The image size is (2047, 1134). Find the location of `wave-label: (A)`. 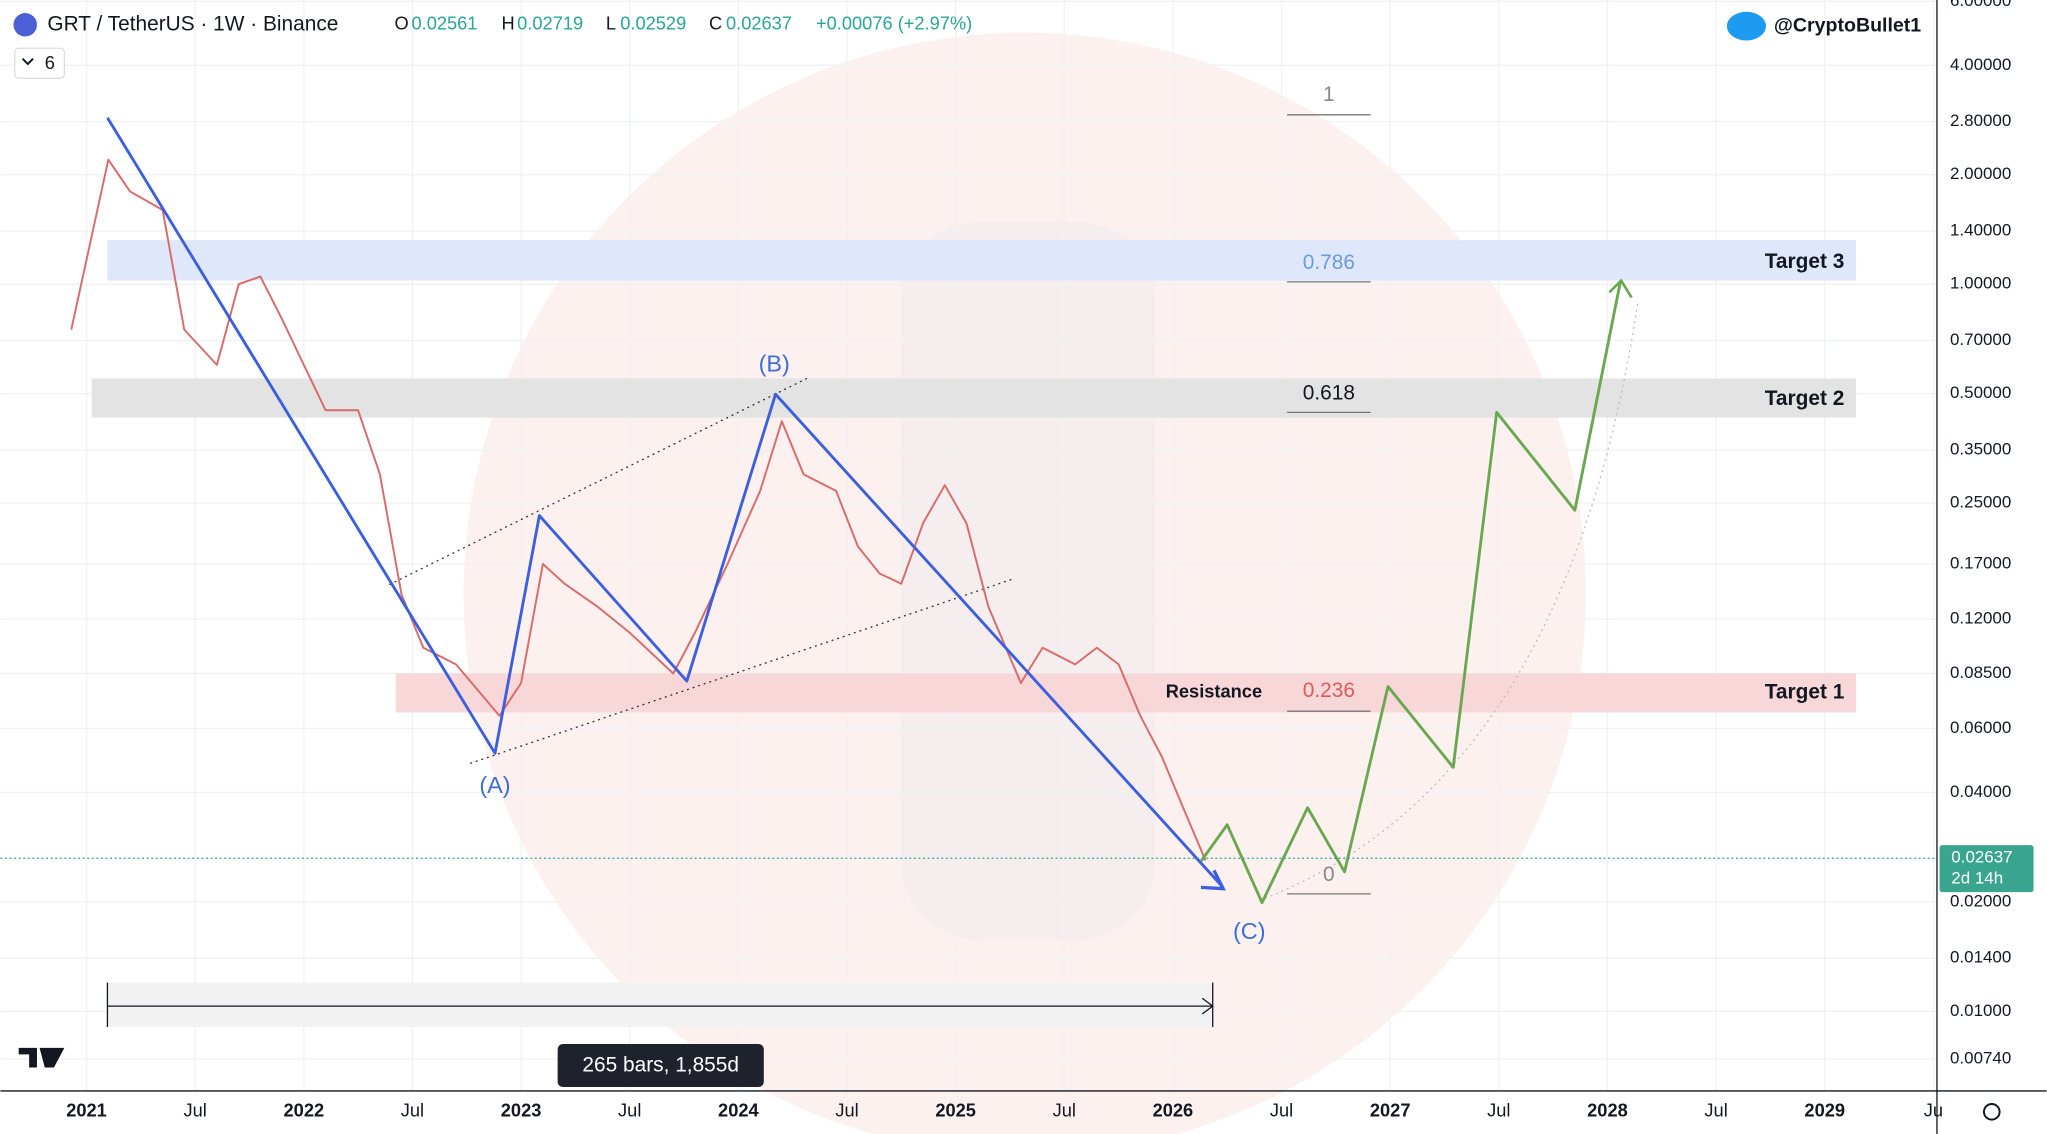

wave-label: (A) is located at coordinates (494, 785).